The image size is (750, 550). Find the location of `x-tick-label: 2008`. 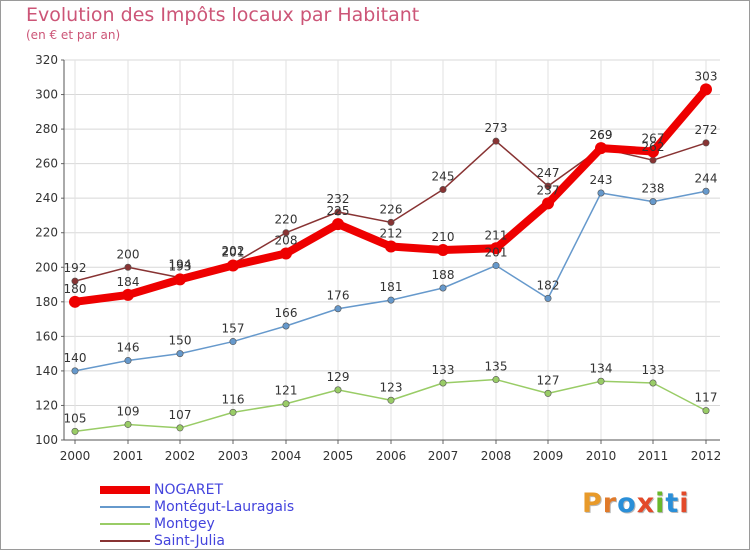

x-tick-label: 2008 is located at coordinates (496, 456).